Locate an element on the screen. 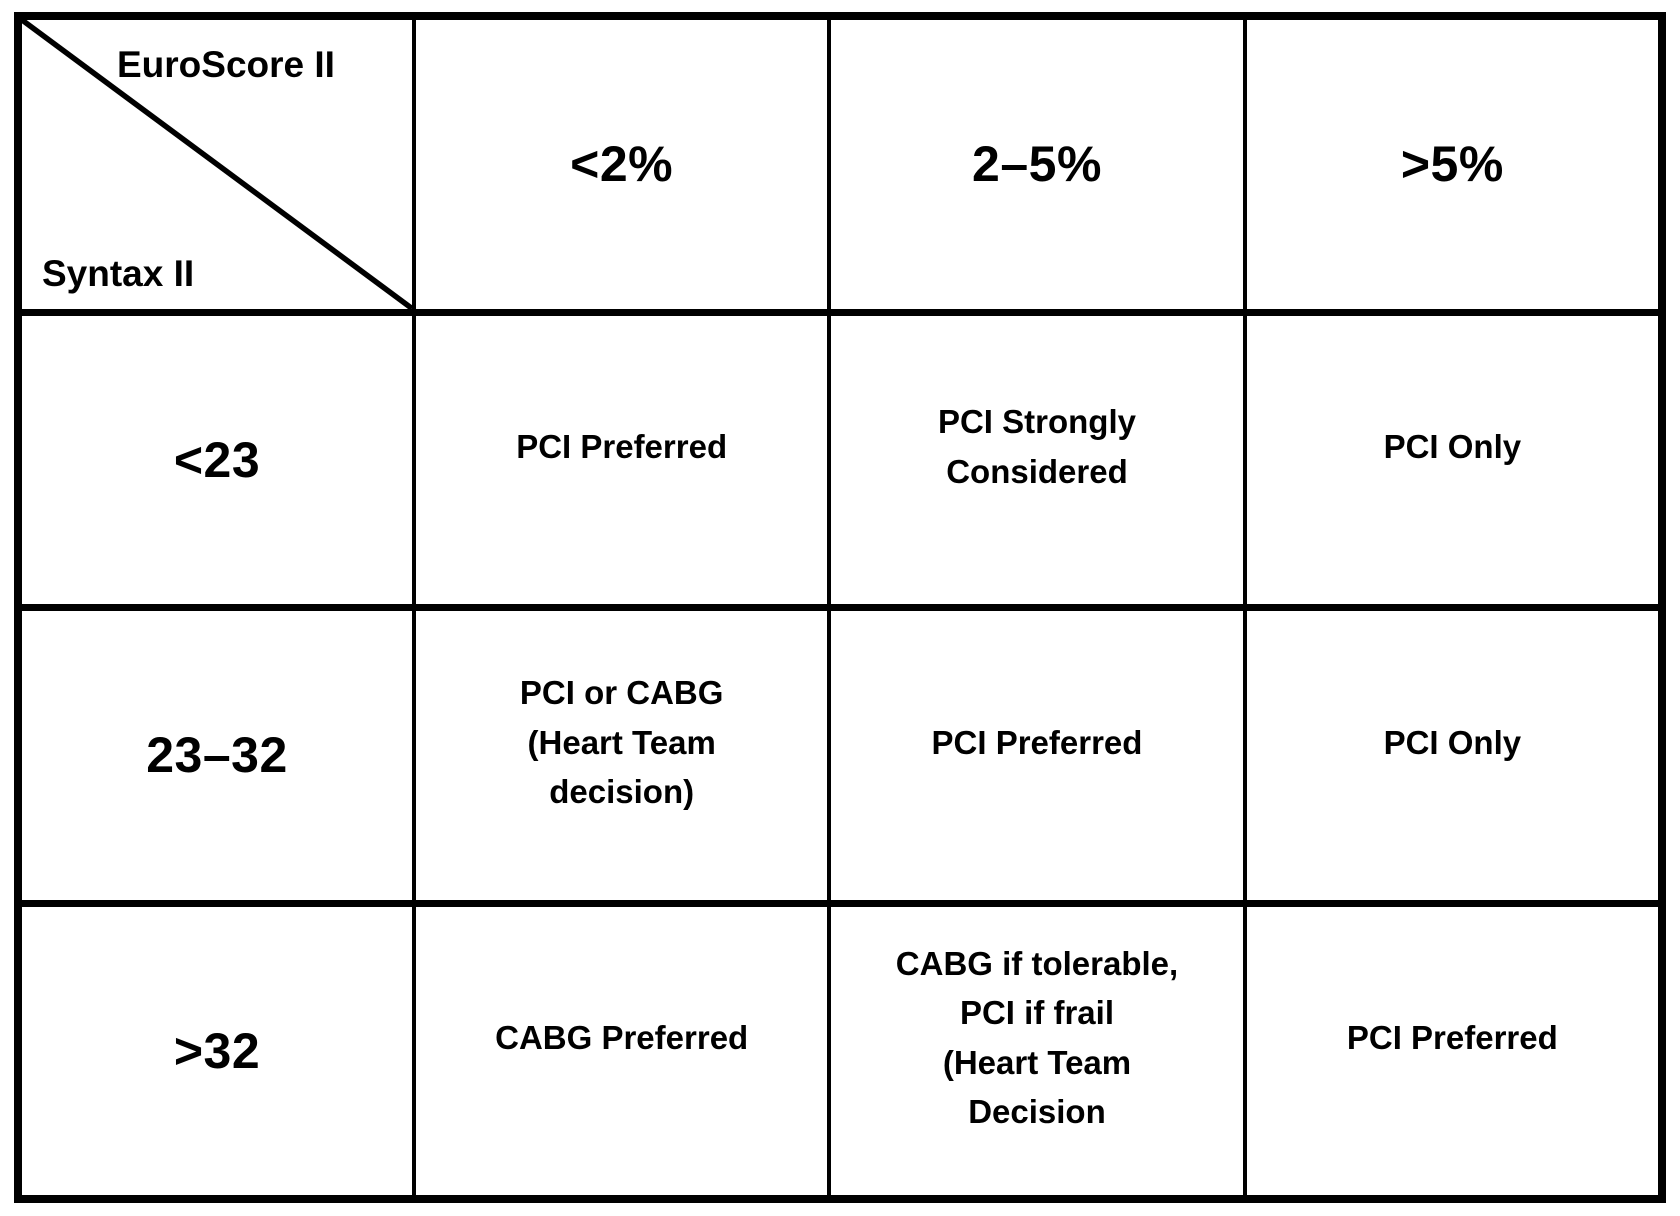 Image resolution: width=1680 pixels, height=1216 pixels. corner-cell: EuroScore II Syntax II is located at coordinates (217, 164).